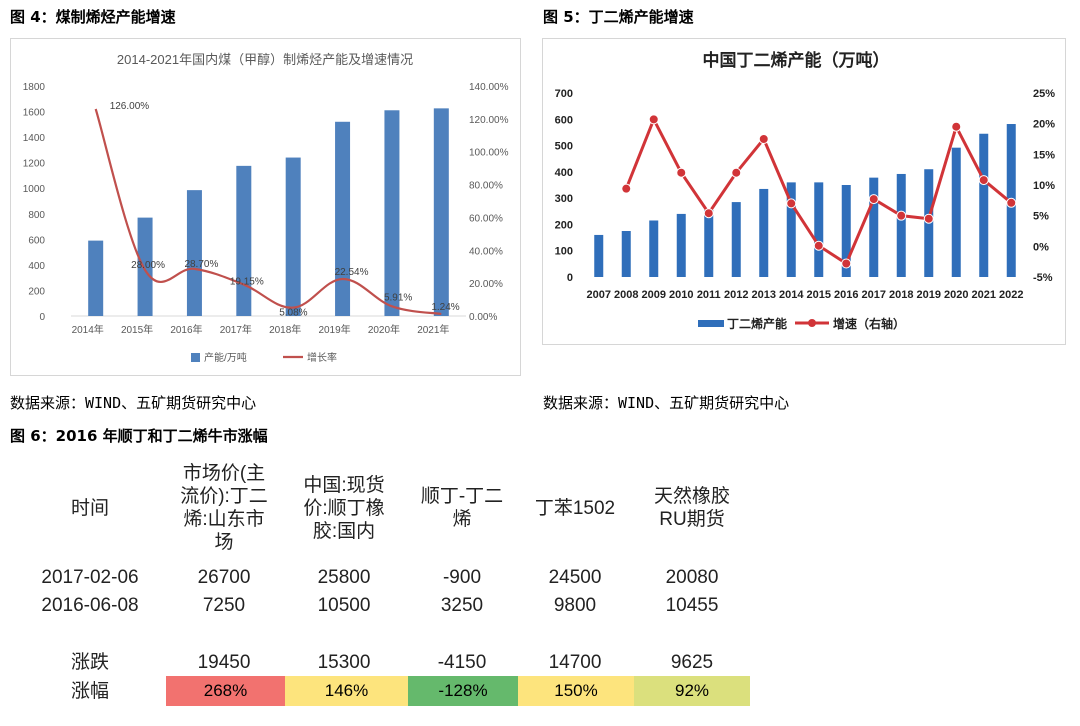  I want to click on chart1-data-label: 22.54%, so click(352, 272).